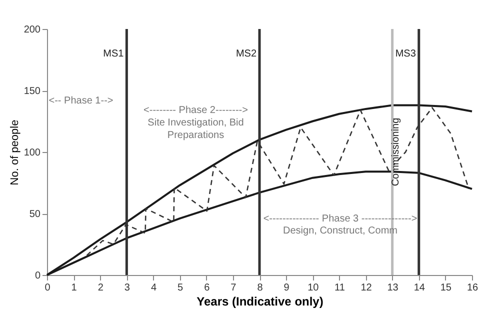 Image resolution: width=500 pixels, height=320 pixels. Describe the element at coordinates (393, 288) in the screenshot. I see `x-tick-label: 13` at that location.